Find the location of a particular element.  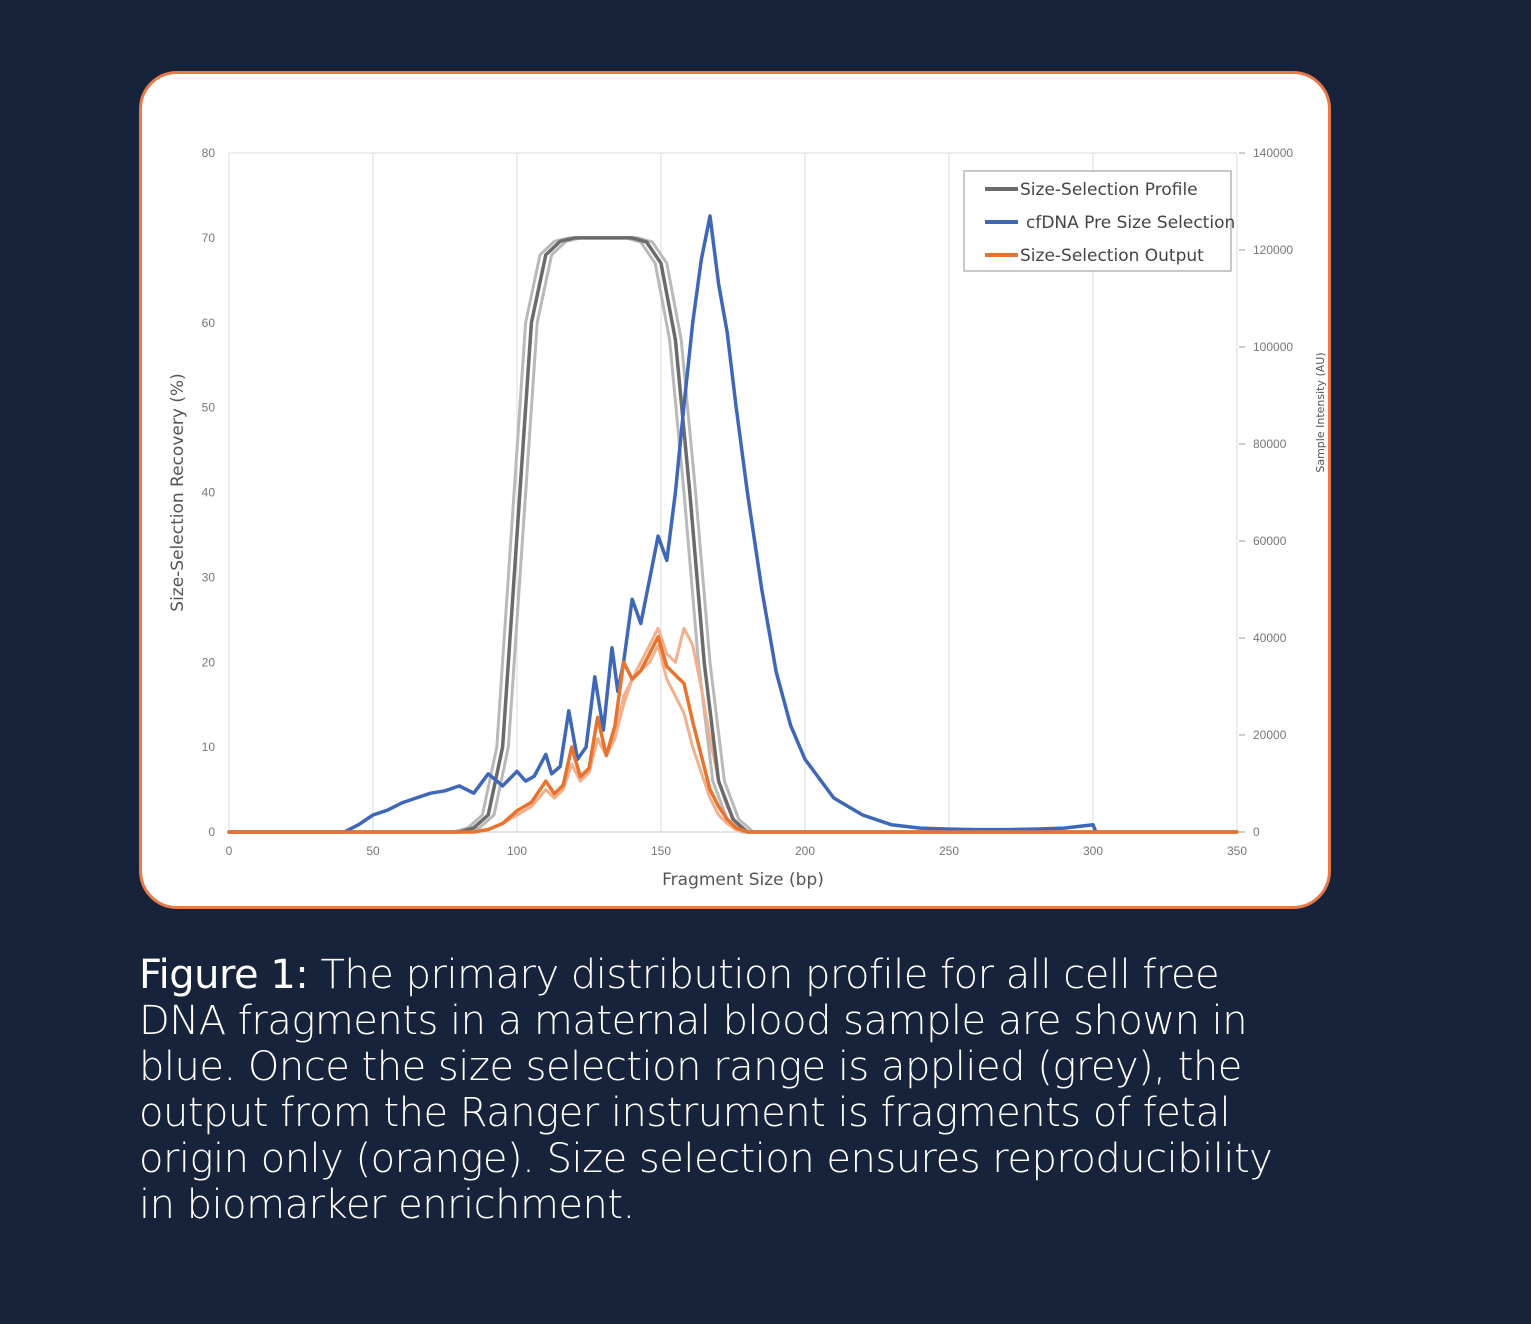

y-tick-label: 70 is located at coordinates (209, 238).